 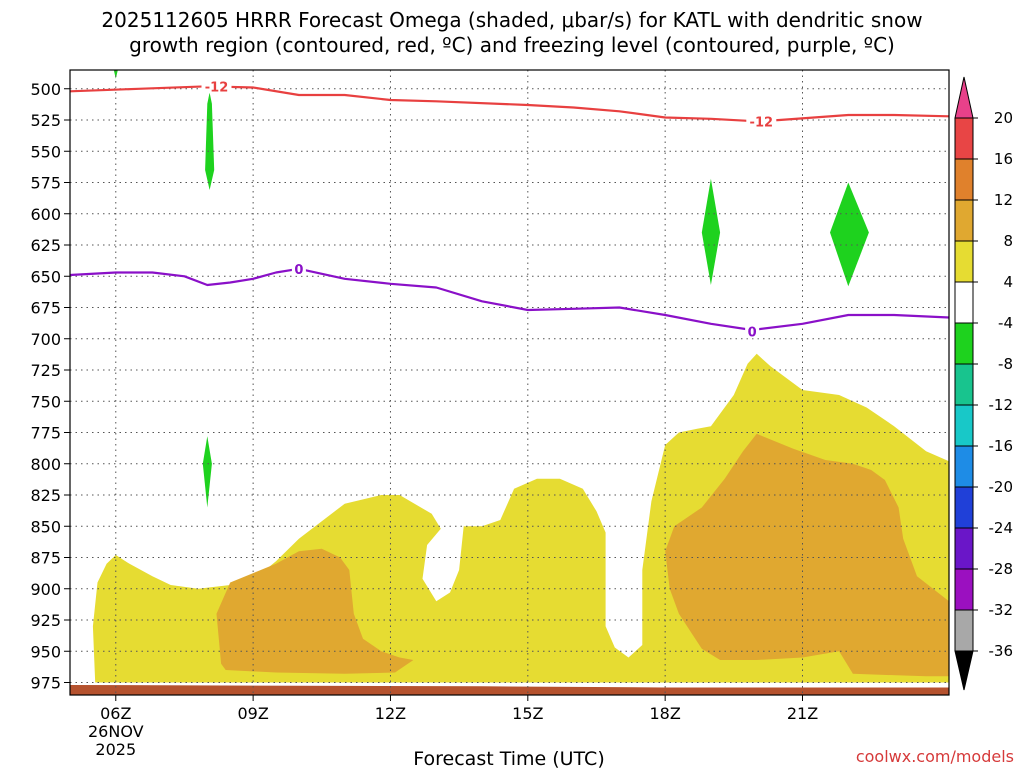 What do you see at coordinates (508, 758) in the screenshot?
I see `x-axis-label: Forecast Time (UTC)` at bounding box center [508, 758].